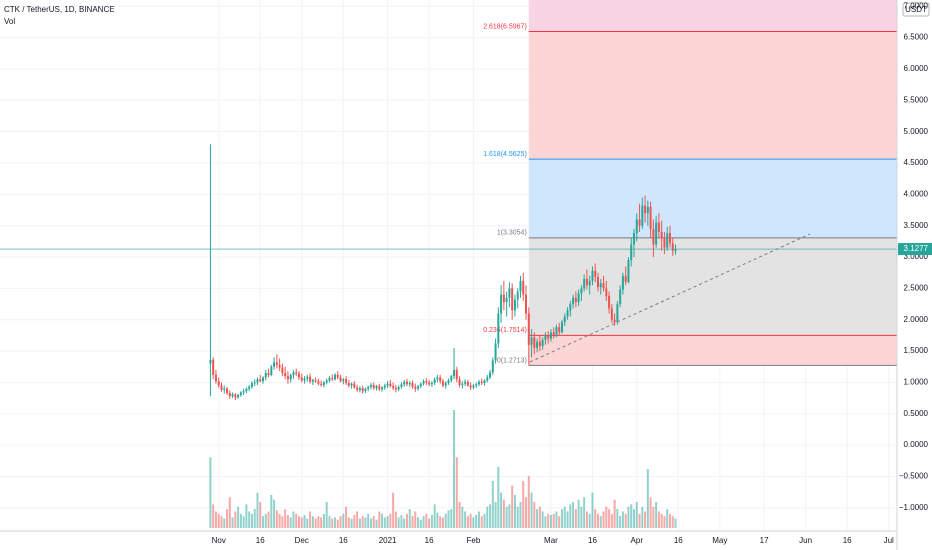 Image resolution: width=932 pixels, height=550 pixels. I want to click on y-tick-label: 1.0000, so click(916, 382).